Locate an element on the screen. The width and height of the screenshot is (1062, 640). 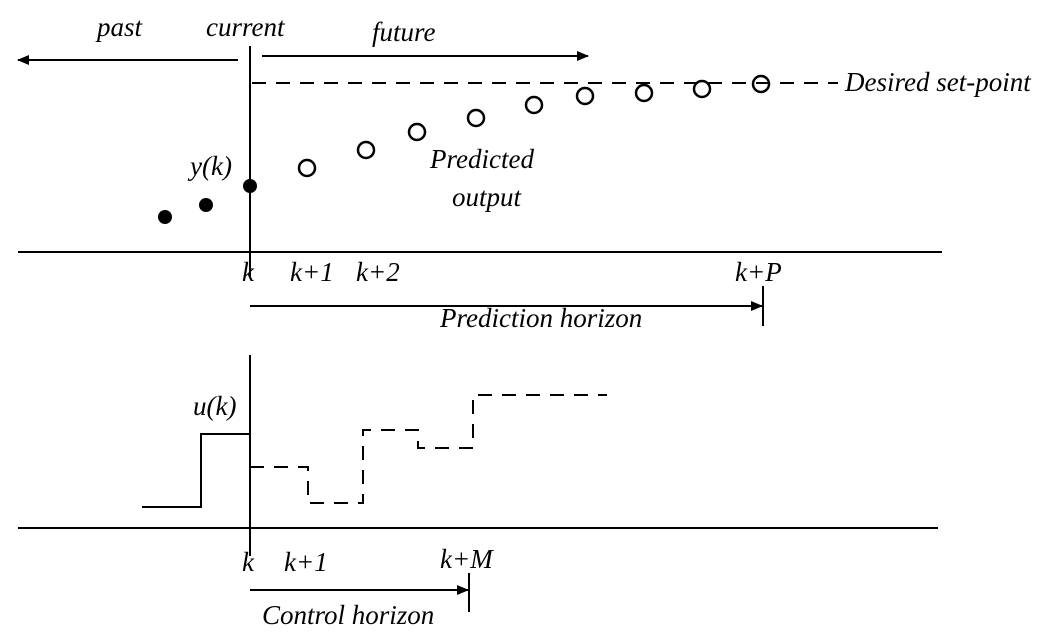
control-horizon-label: Control horizon is located at coordinates (348, 615).